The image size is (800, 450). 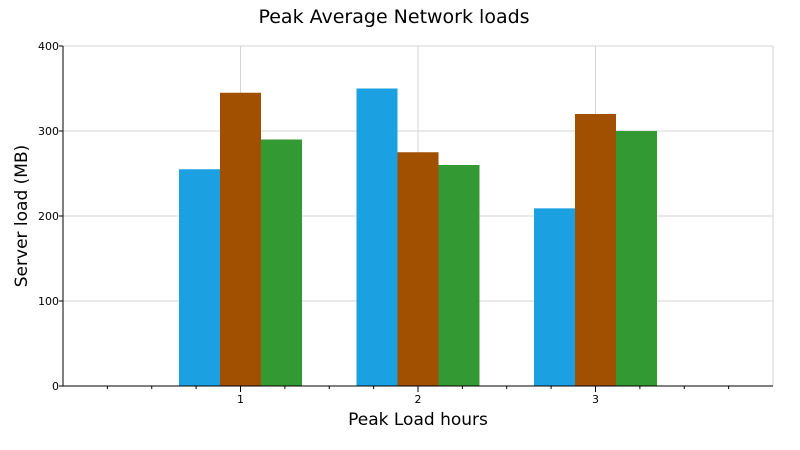 I want to click on y-tick-label: 200, so click(x=48, y=216).